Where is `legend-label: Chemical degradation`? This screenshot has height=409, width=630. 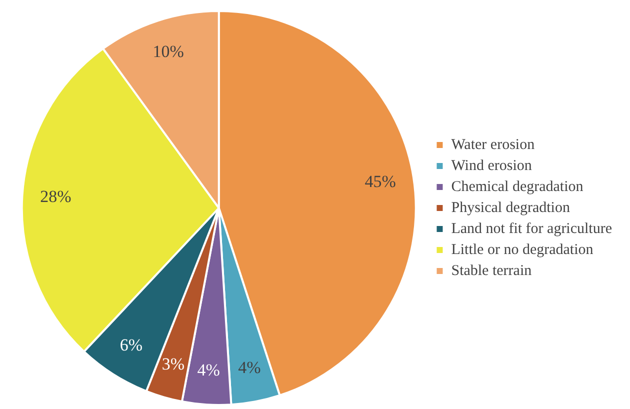 legend-label: Chemical degradation is located at coordinates (517, 186).